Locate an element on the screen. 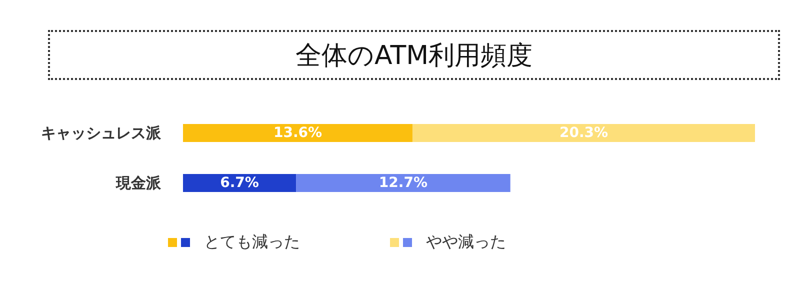 The height and width of the screenshot is (300, 800). y-tick-label: 現金派 is located at coordinates (138, 183).